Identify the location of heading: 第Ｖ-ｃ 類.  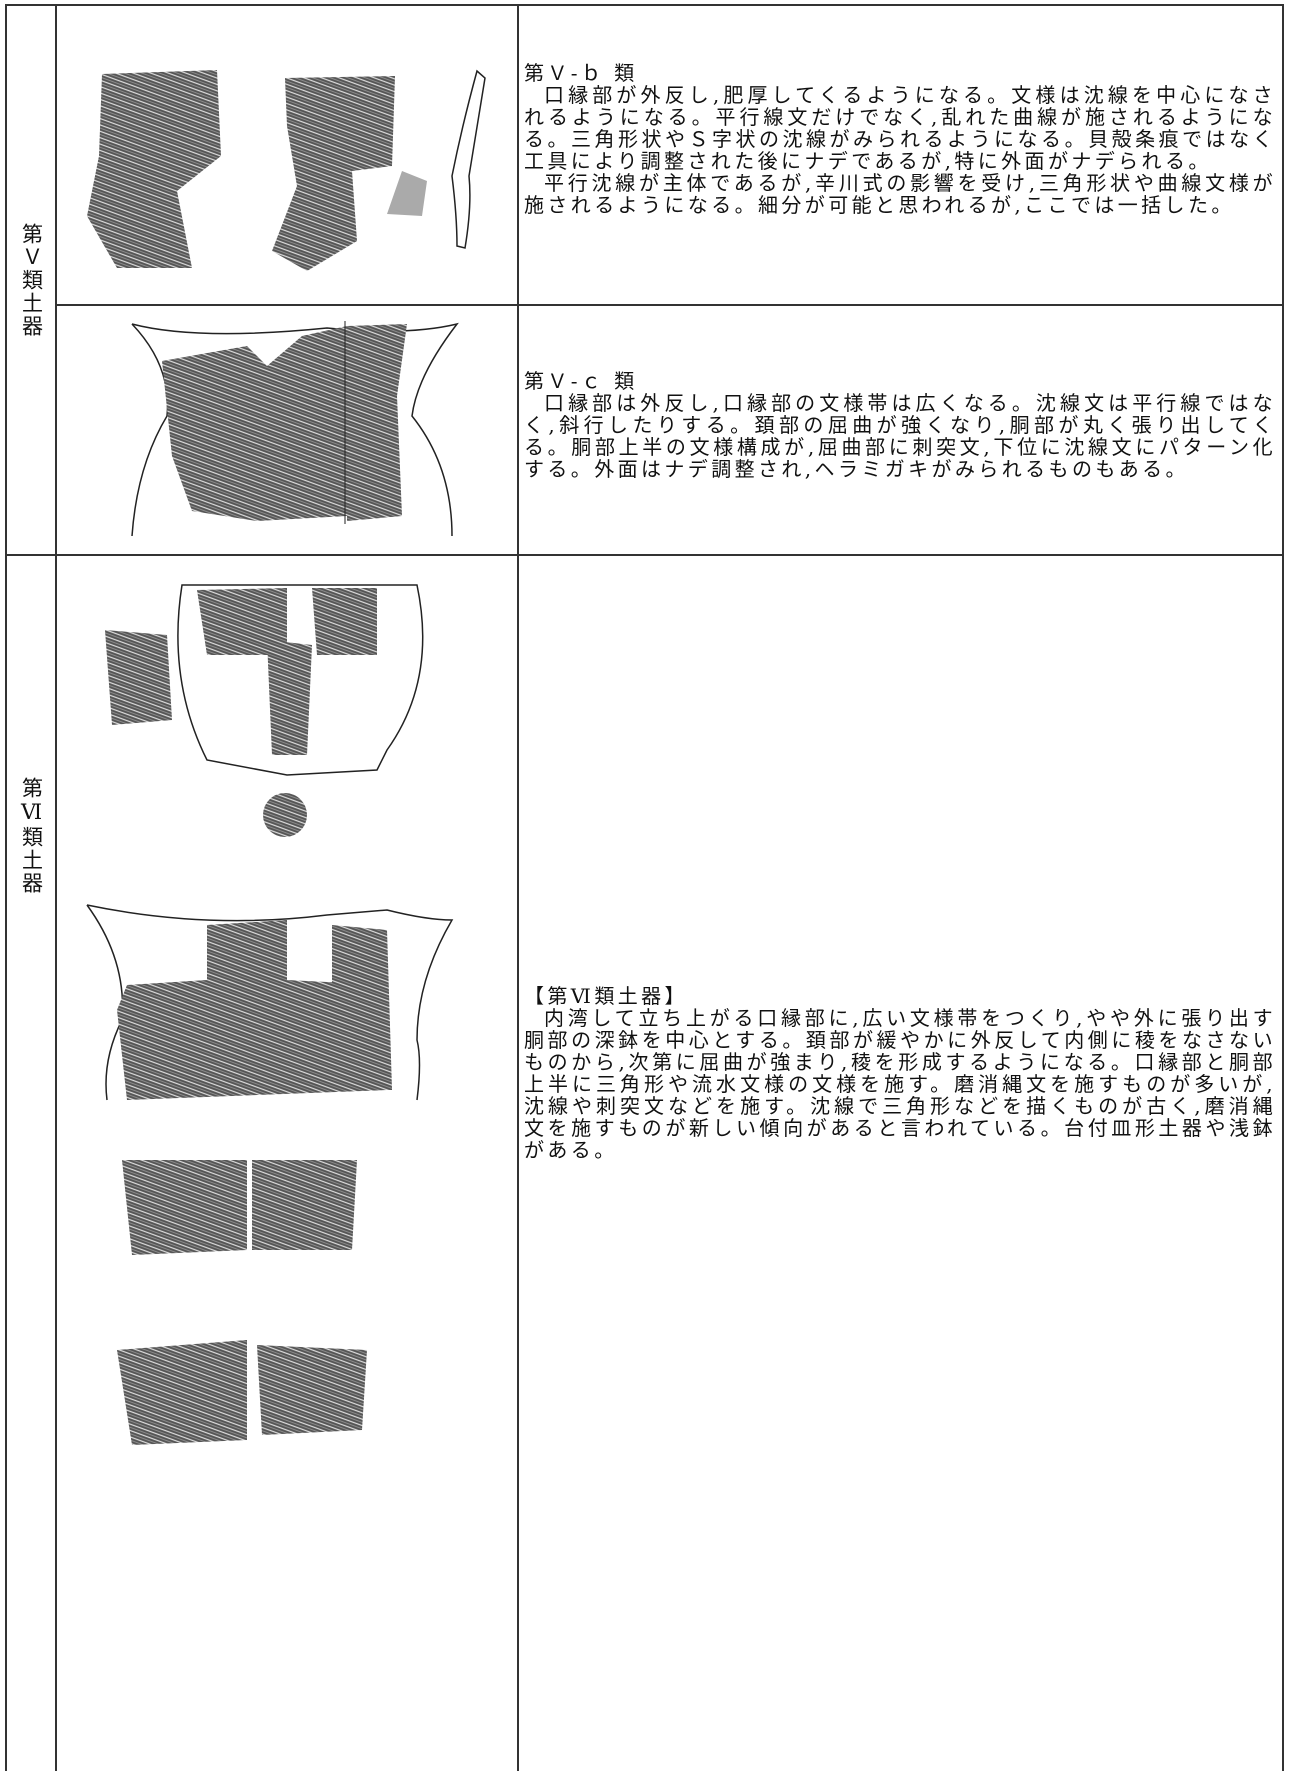
(581, 381).